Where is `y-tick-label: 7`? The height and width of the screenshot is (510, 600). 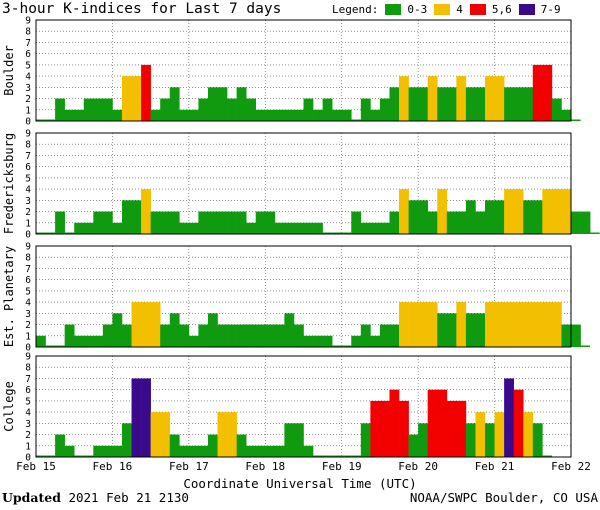
y-tick-label: 7 is located at coordinates (28, 43).